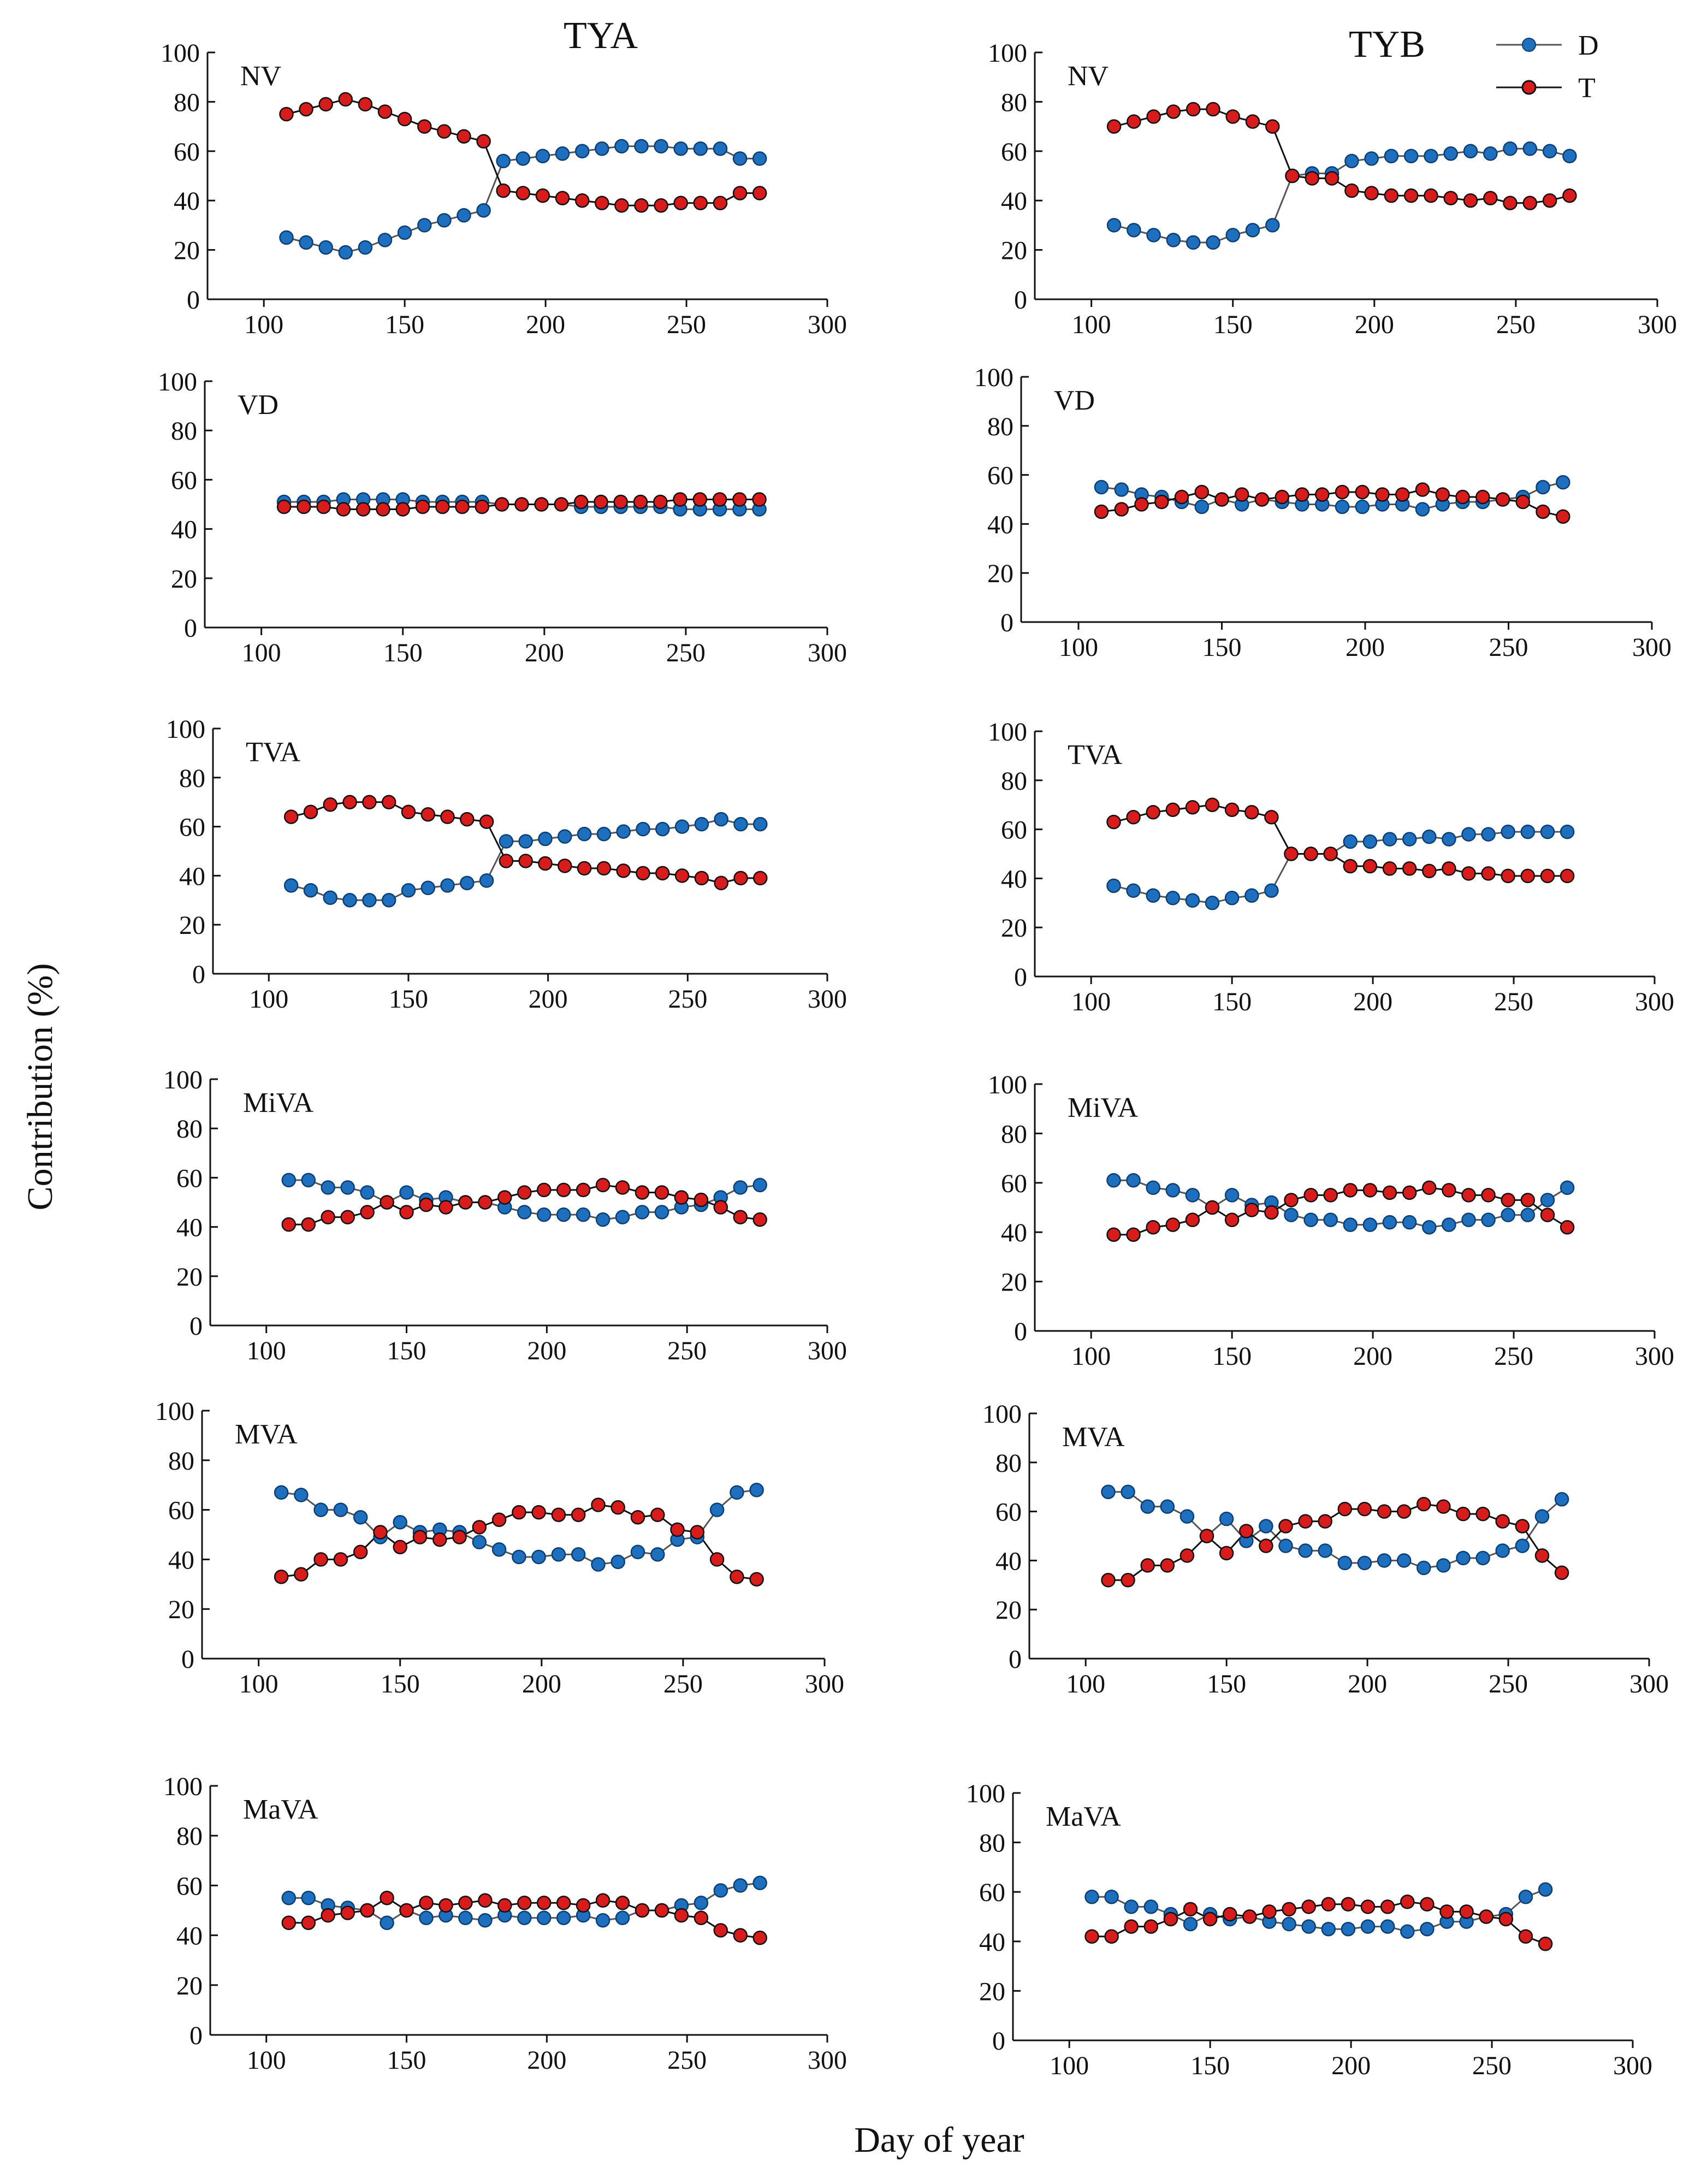  What do you see at coordinates (505, 1215) in the screenshot?
I see `panel-tya-miva: 0 20 40 60 80 100 100 150 200 250 300 MiVA` at bounding box center [505, 1215].